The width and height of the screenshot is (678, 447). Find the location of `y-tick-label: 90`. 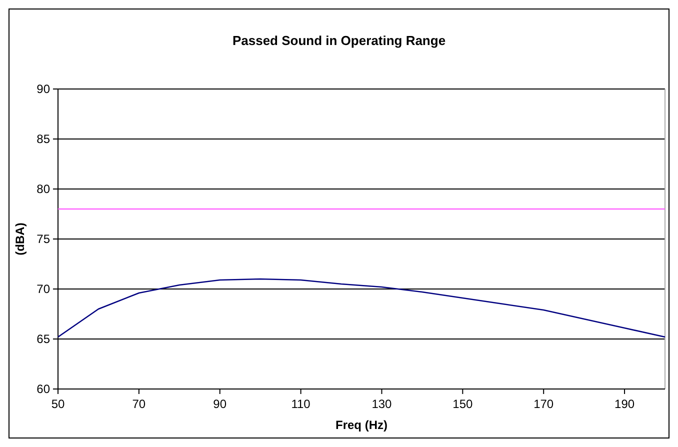

y-tick-label: 90 is located at coordinates (43, 89).